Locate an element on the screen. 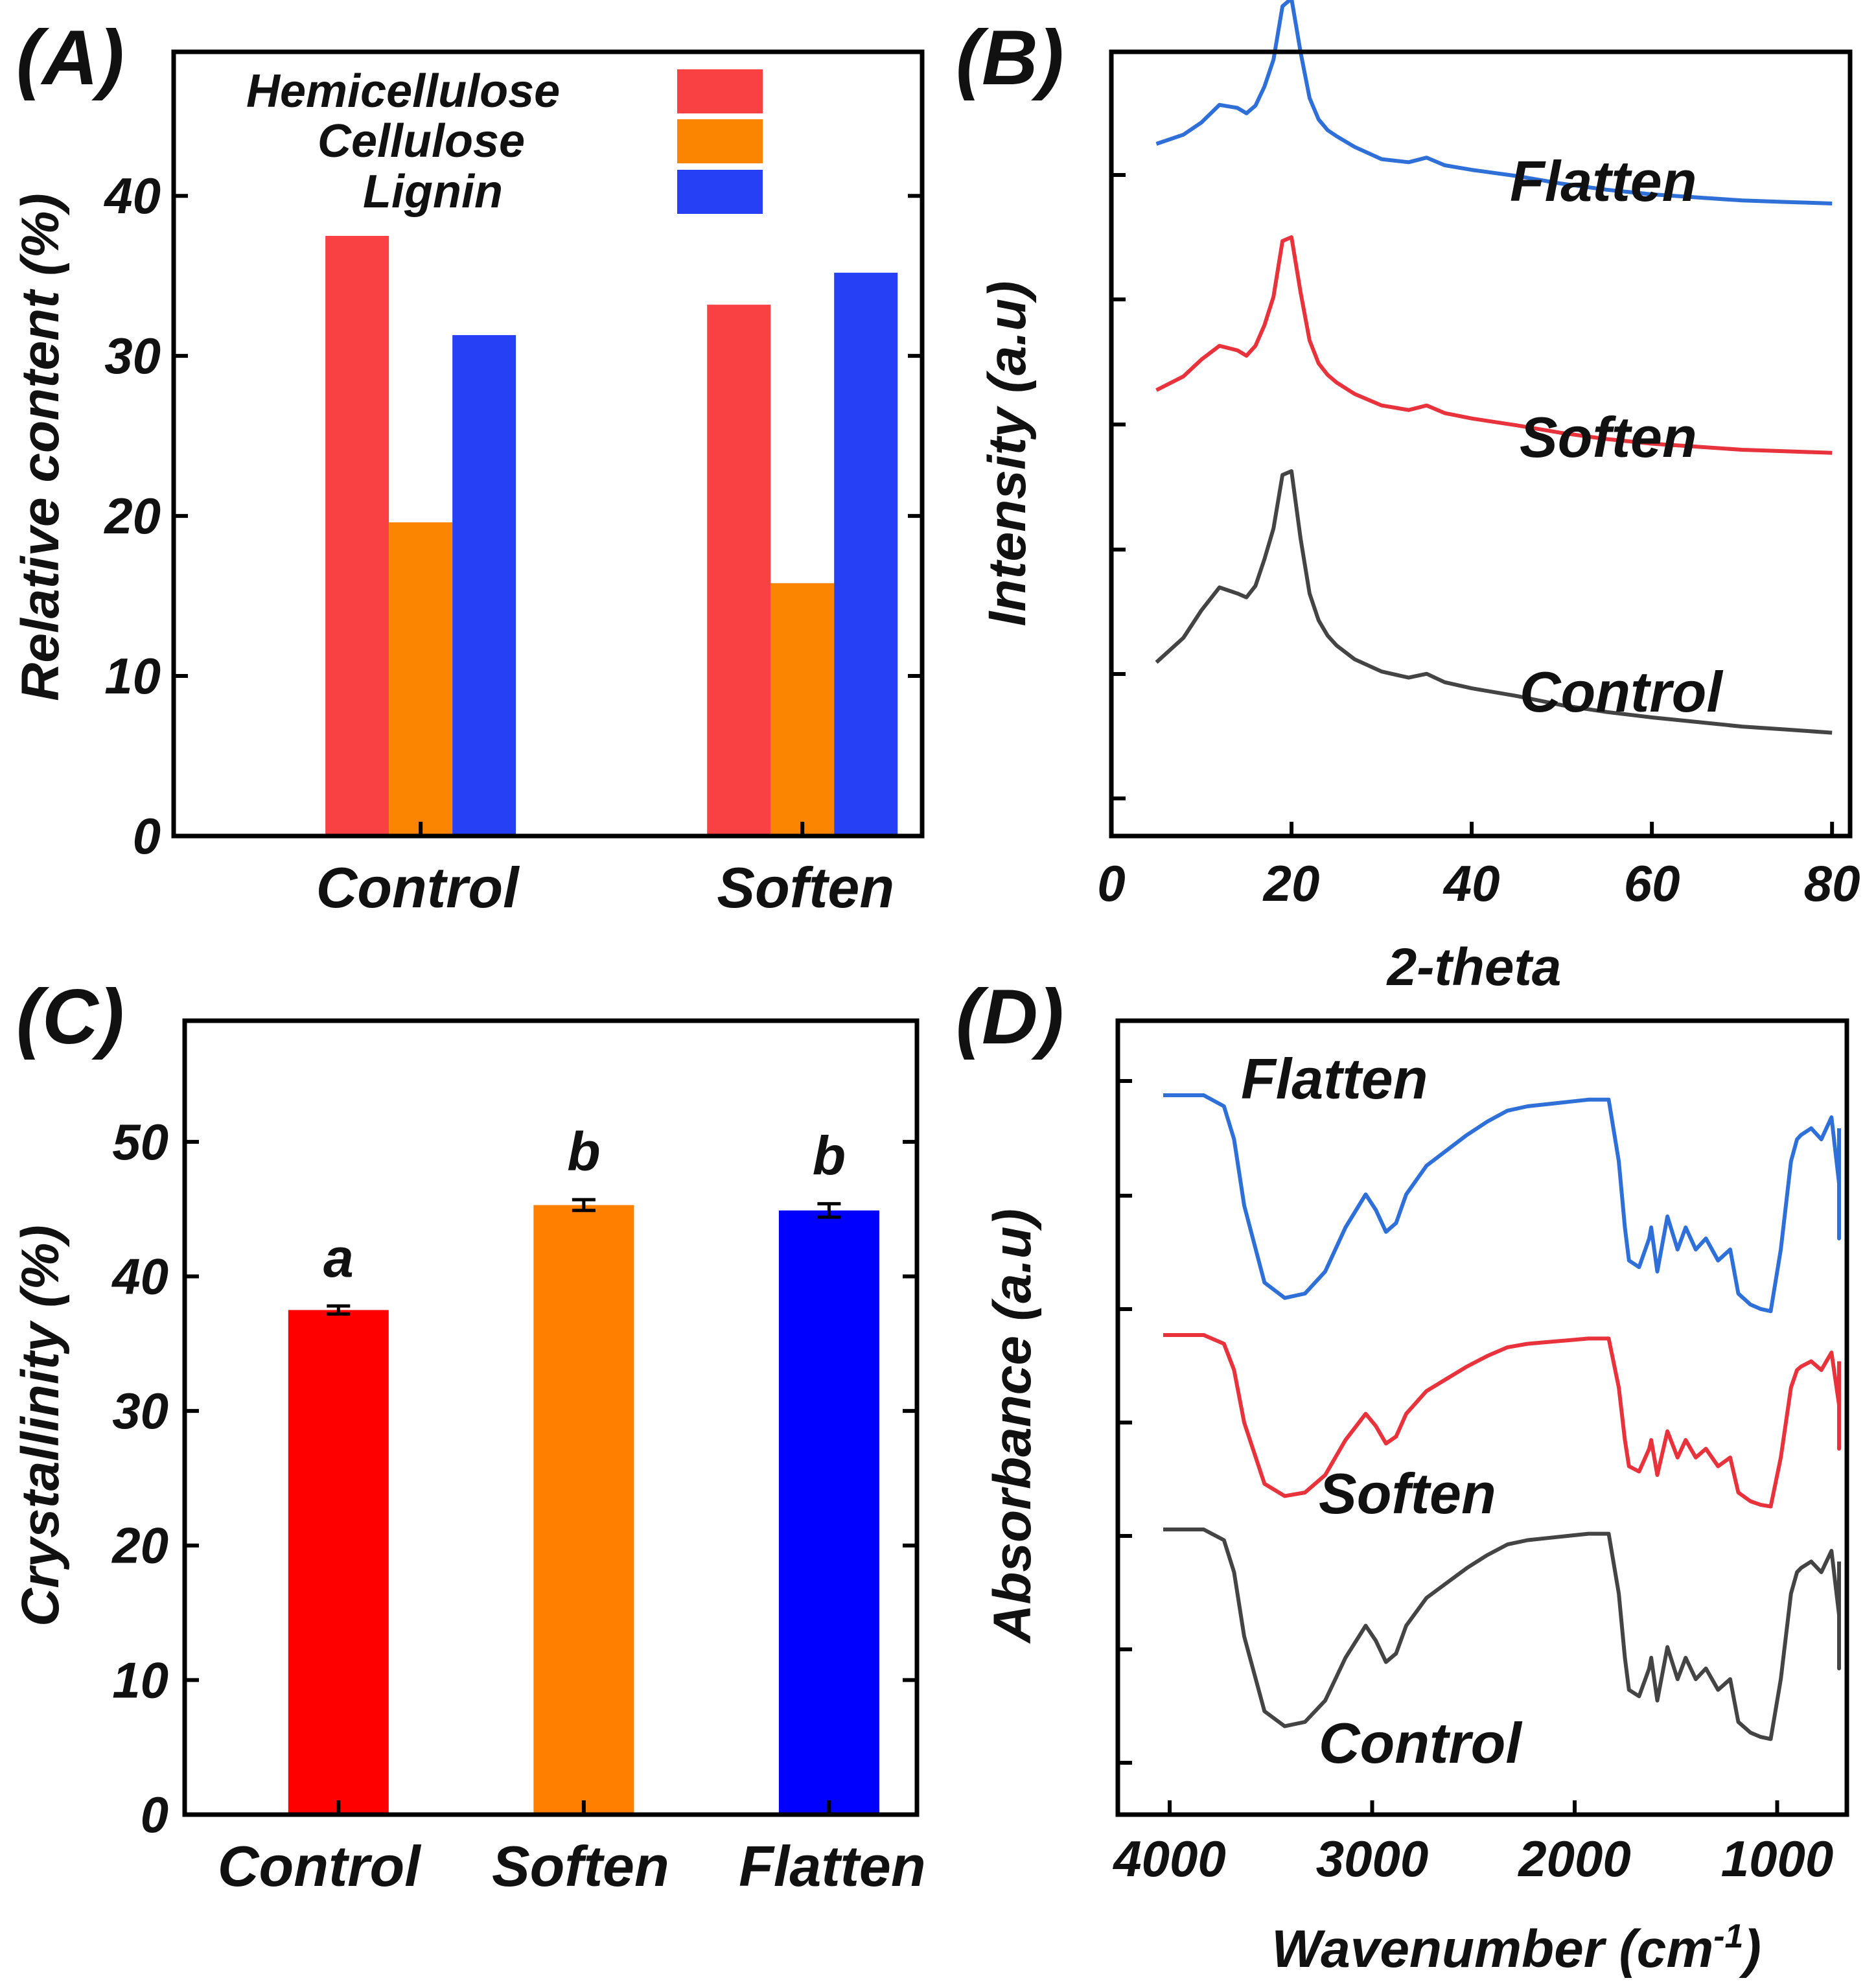 The image size is (1876, 1987). panel-b-x-ticks: 0 20 40 60 80 is located at coordinates (1478, 867).